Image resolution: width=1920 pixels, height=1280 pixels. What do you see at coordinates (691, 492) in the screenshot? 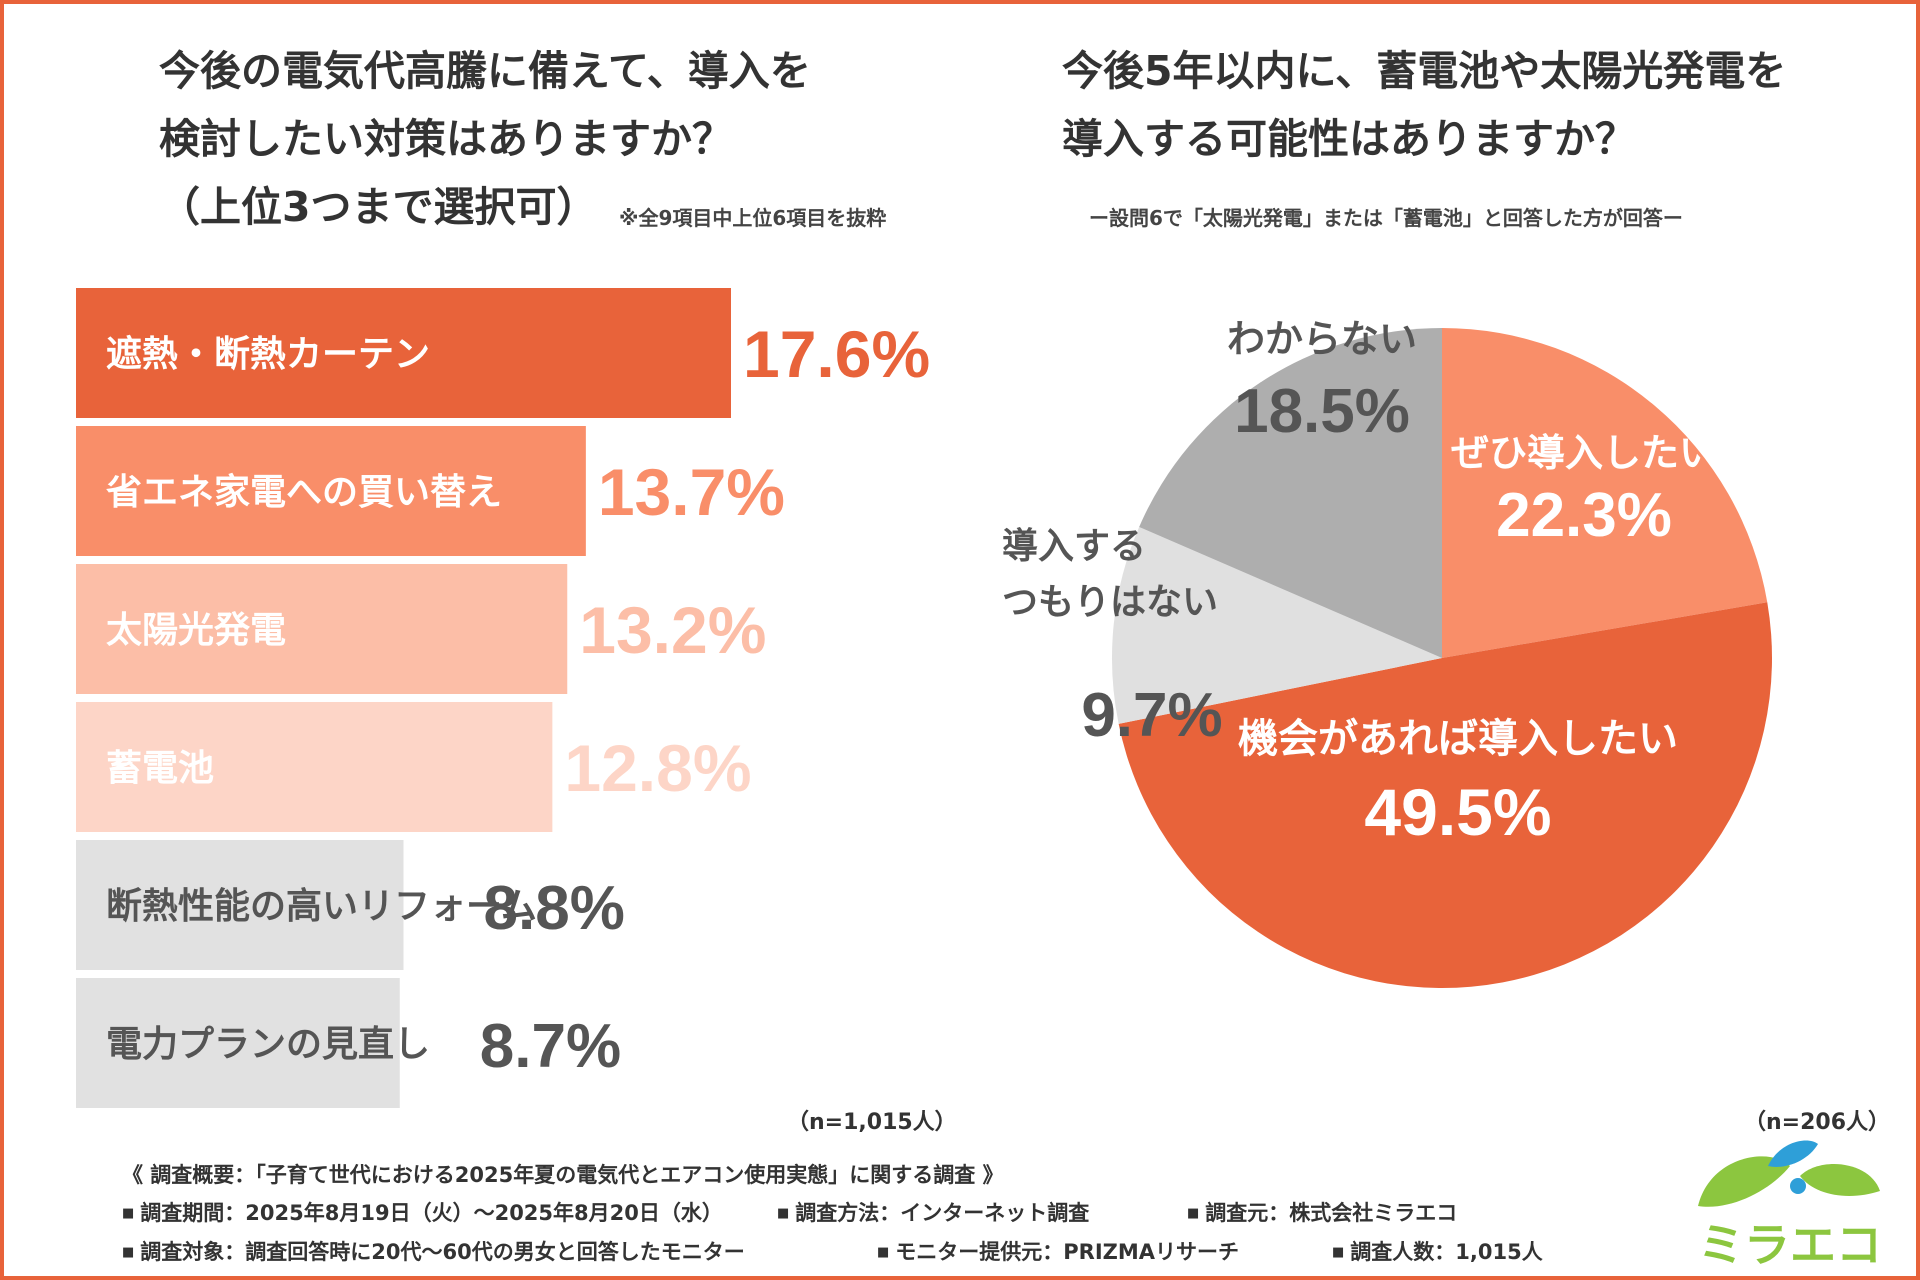
I see `bar-value-label: 13.7%` at bounding box center [691, 492].